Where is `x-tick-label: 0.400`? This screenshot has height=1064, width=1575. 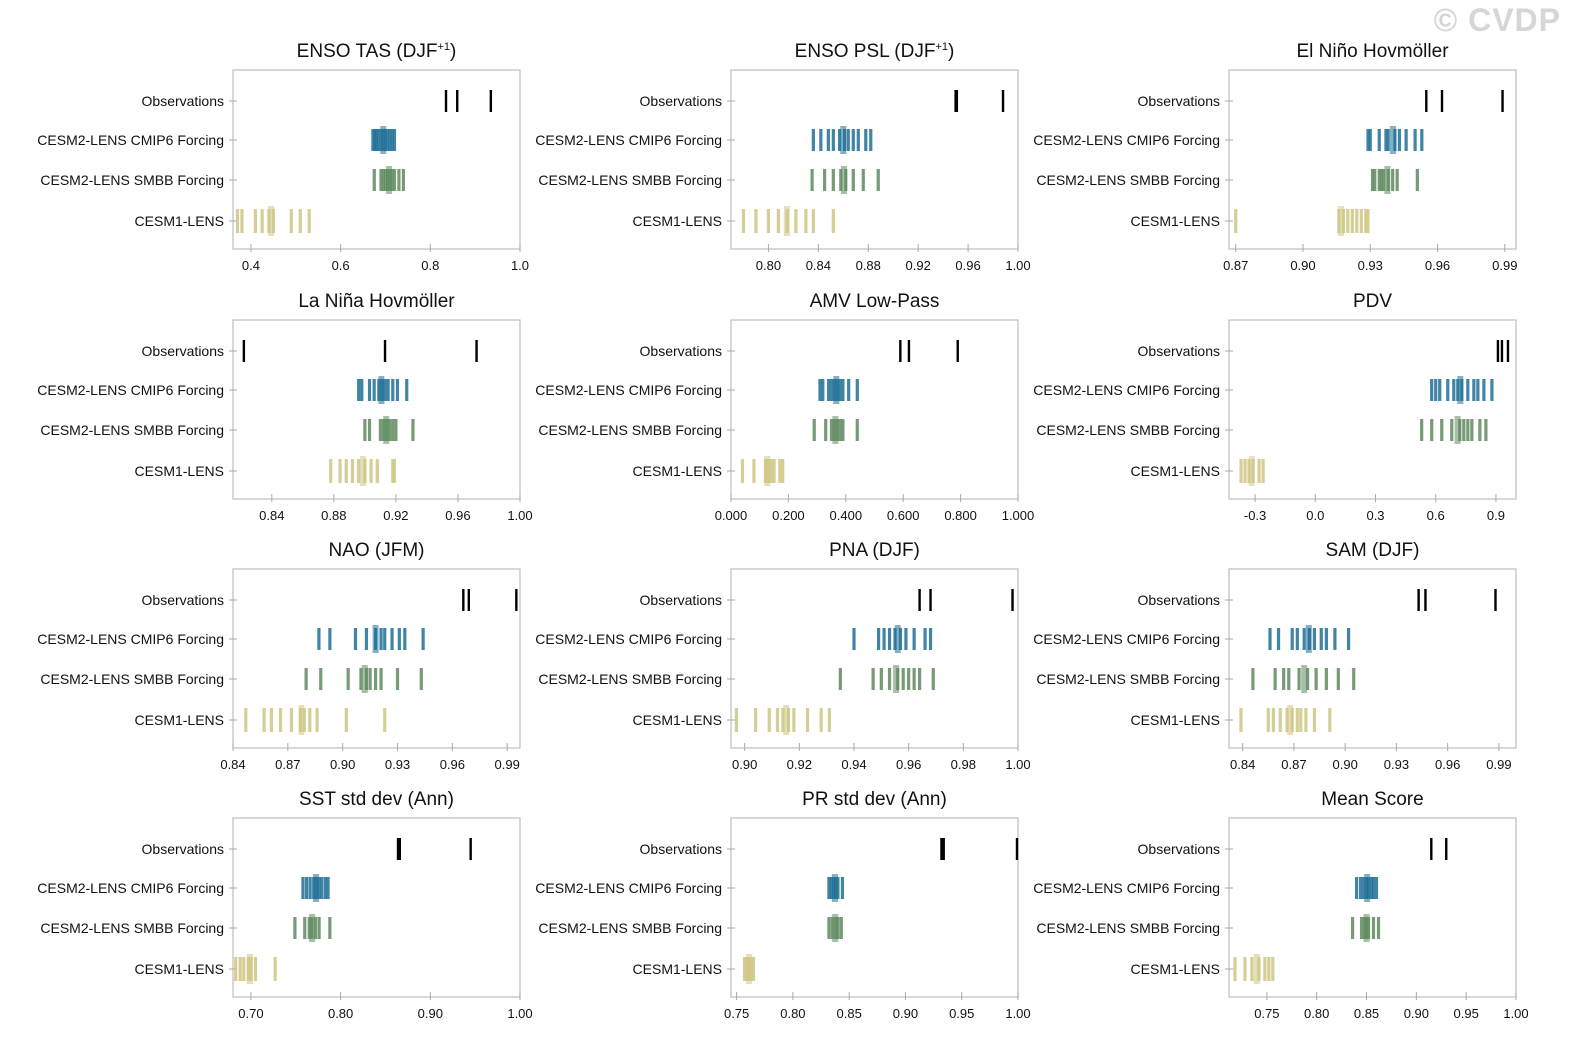 x-tick-label: 0.400 is located at coordinates (846, 515).